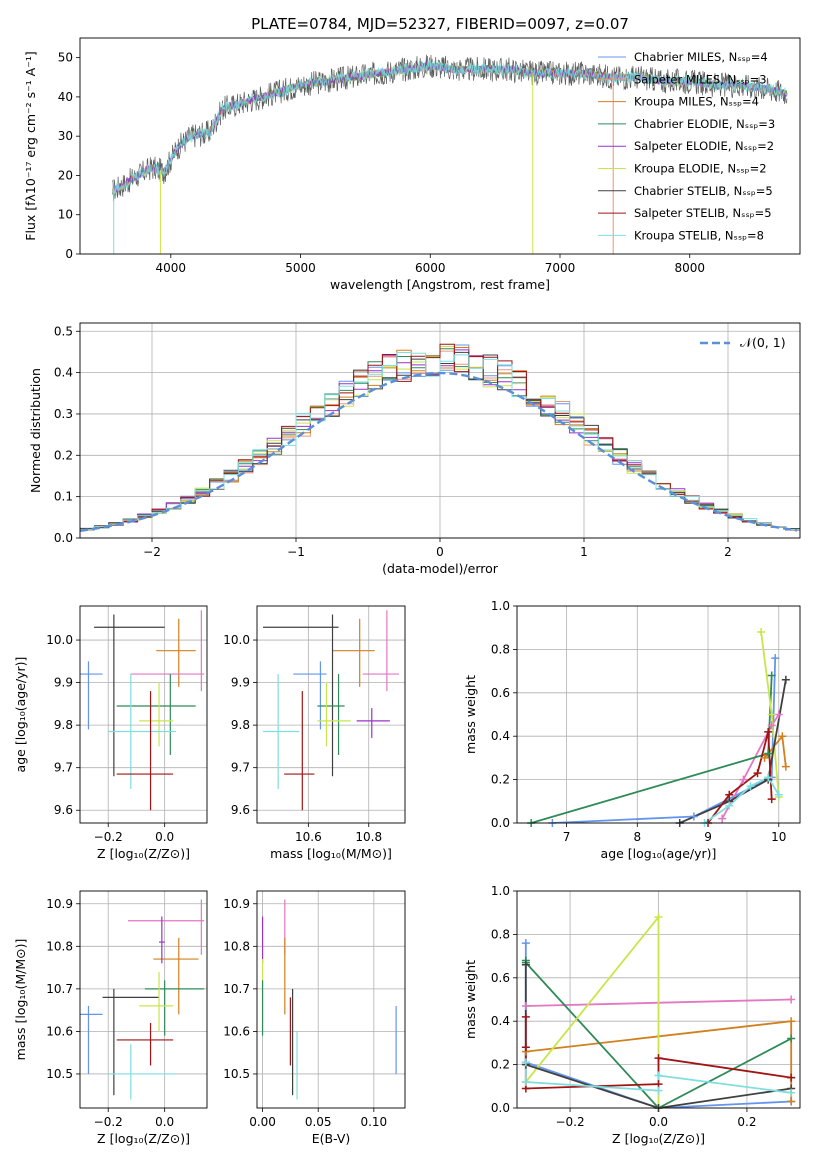 The image size is (819, 1170). What do you see at coordinates (240, 725) in the screenshot?
I see `age_vs_mass-ytick-label: 9.8` at bounding box center [240, 725].